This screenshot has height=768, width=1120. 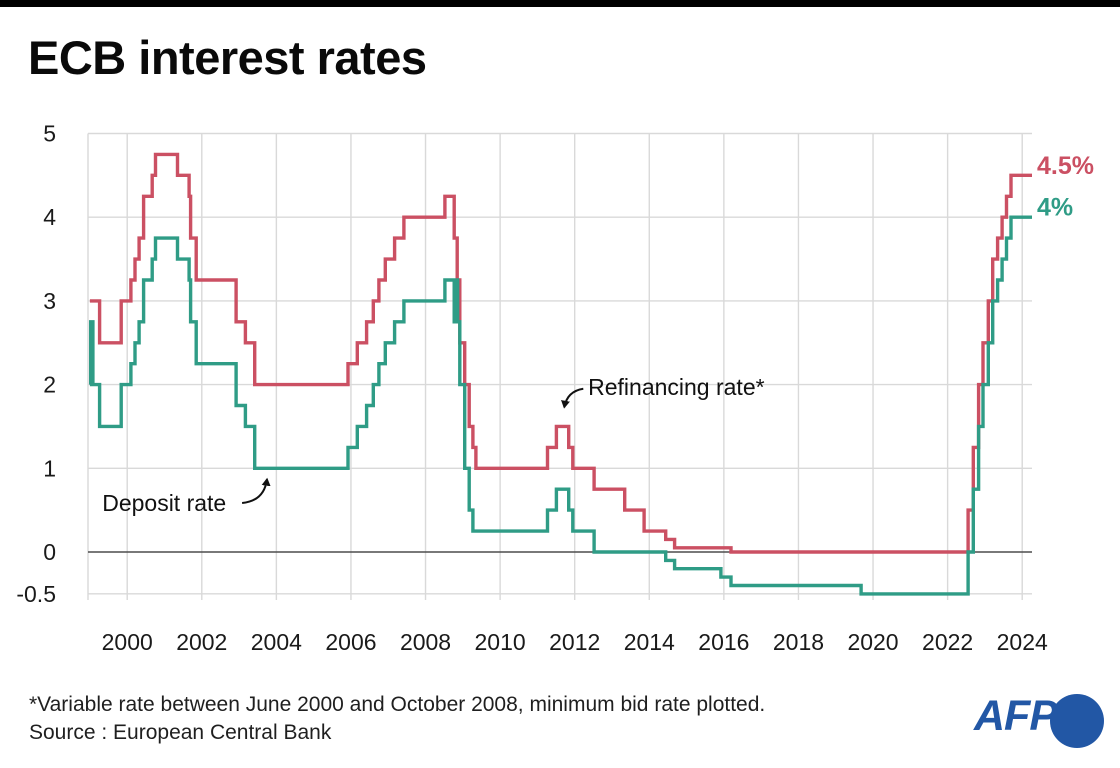 What do you see at coordinates (425, 642) in the screenshot?
I see `x-tick-label: 2008` at bounding box center [425, 642].